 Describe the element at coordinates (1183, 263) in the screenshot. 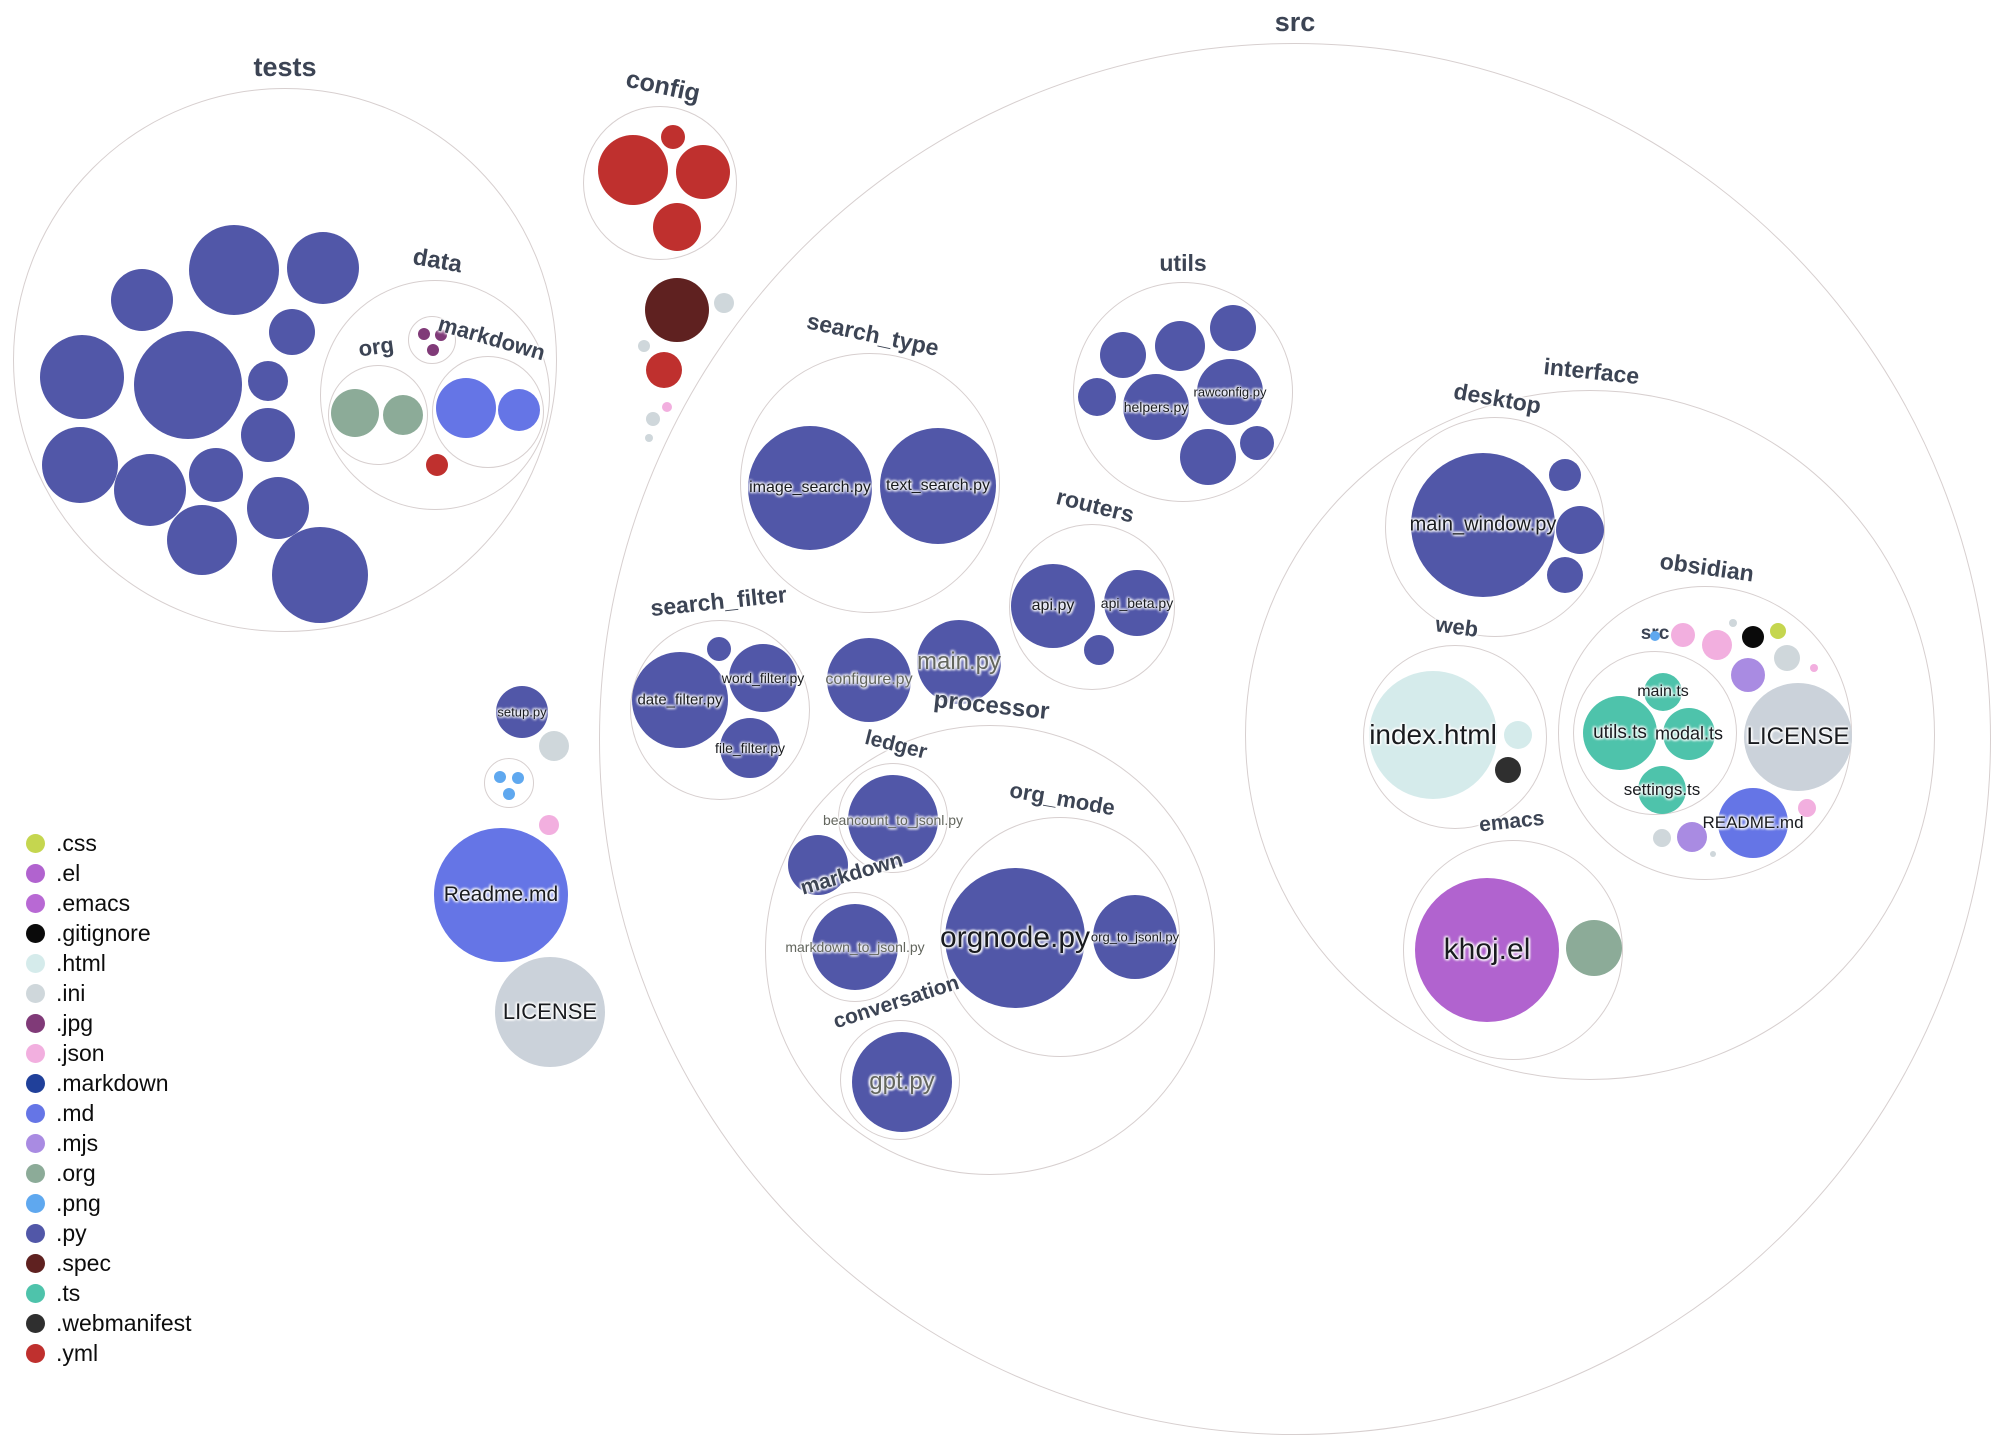

I see `folder-label-utils: utils` at that location.